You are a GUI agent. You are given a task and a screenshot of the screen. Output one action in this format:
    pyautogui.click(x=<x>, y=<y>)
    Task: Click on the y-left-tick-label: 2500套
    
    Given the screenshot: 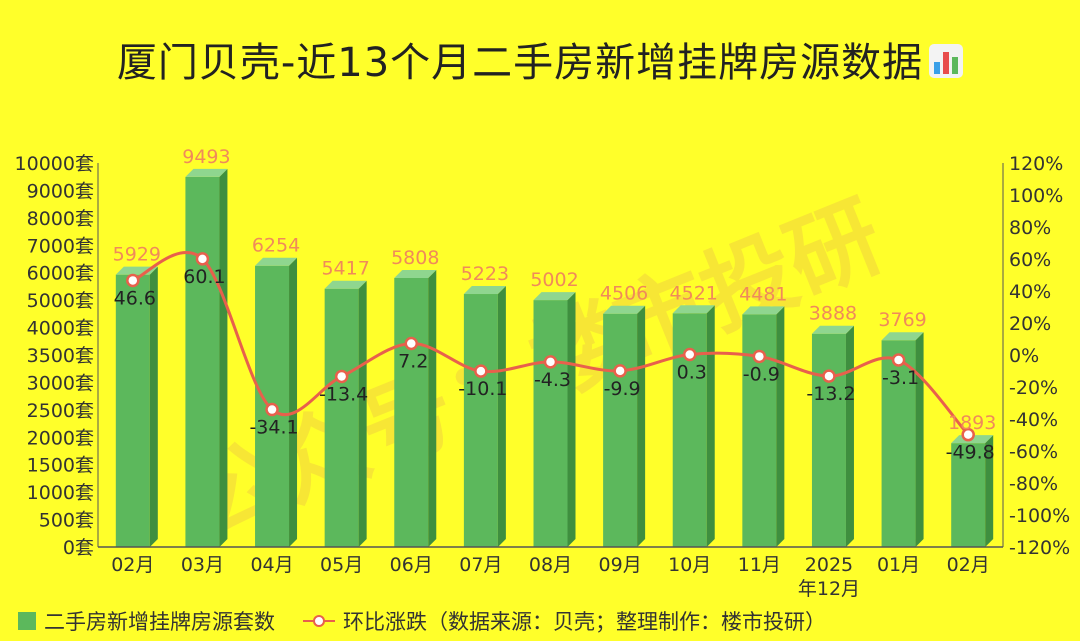 What is the action you would take?
    pyautogui.click(x=60, y=411)
    